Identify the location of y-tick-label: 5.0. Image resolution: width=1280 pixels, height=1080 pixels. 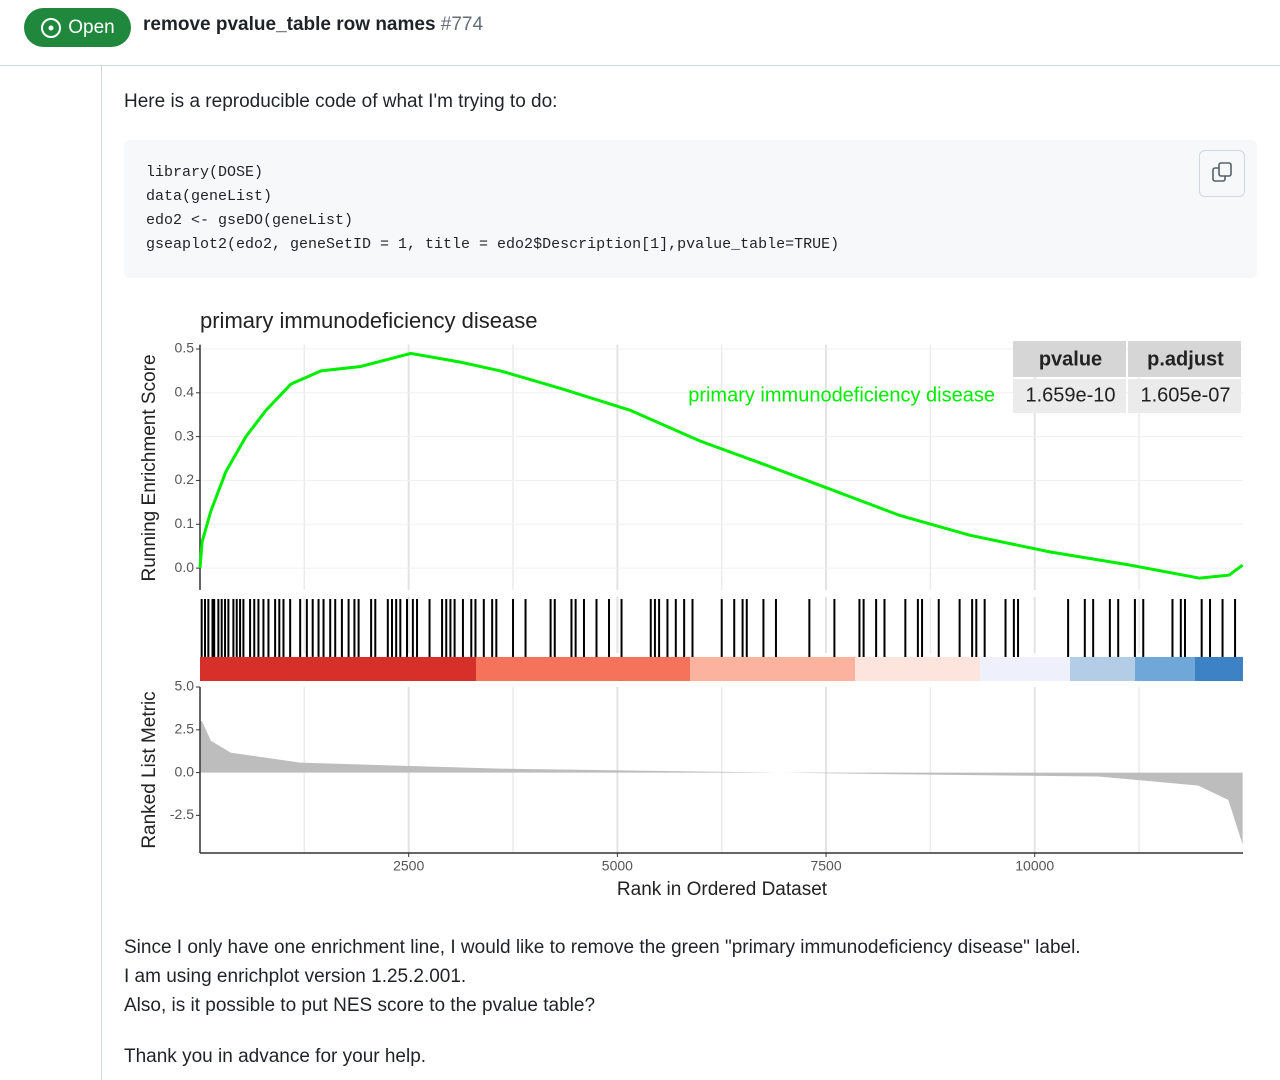
(185, 686).